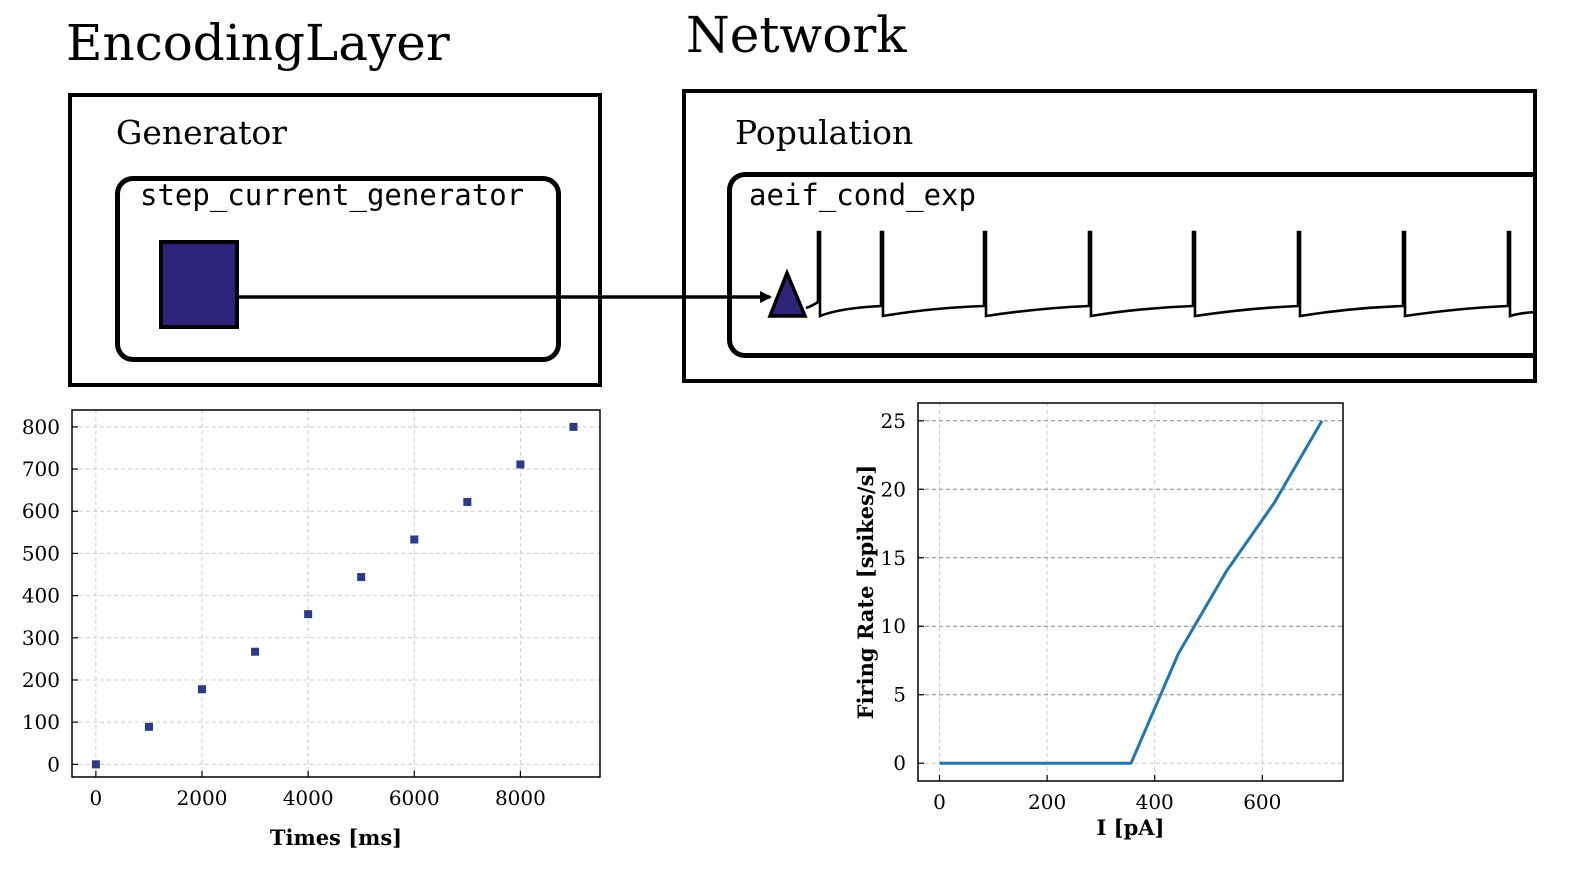  Describe the element at coordinates (865, 592) in the screenshot. I see `y-axis-label: Firing Rate [spikes/s]` at that location.